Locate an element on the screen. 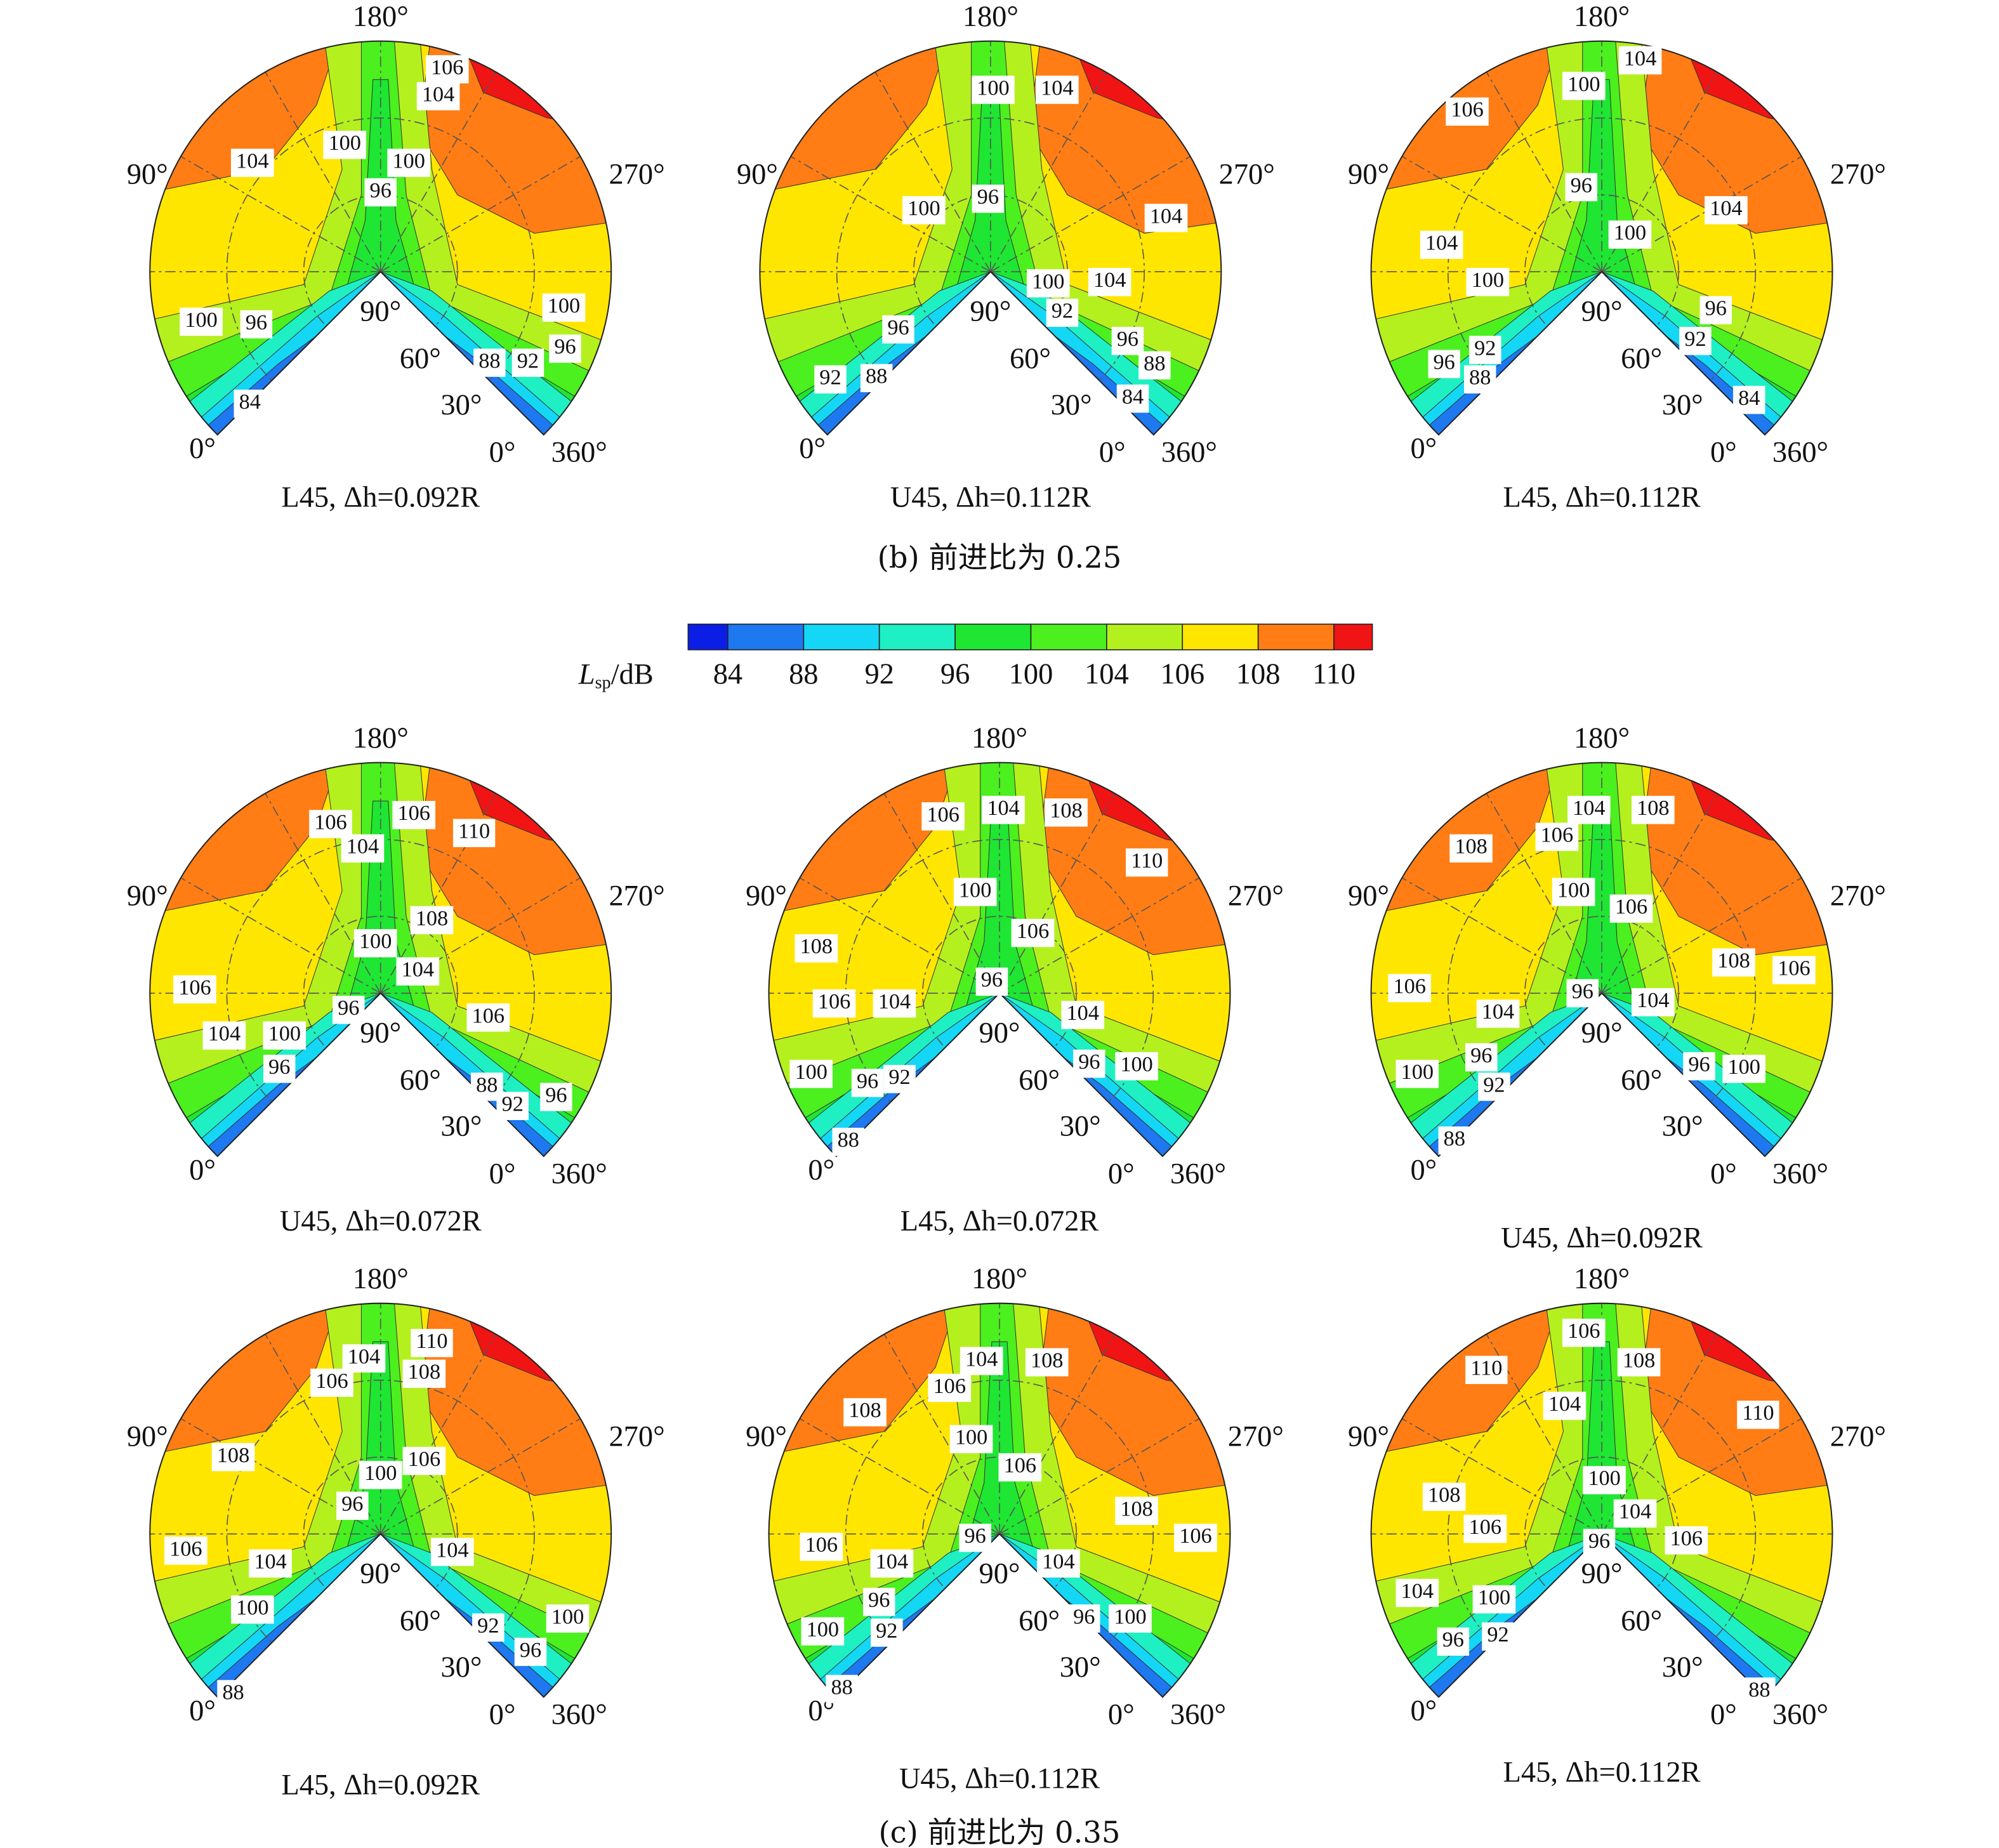 The height and width of the screenshot is (1848, 1999). angle-label: 90° is located at coordinates (147, 896).